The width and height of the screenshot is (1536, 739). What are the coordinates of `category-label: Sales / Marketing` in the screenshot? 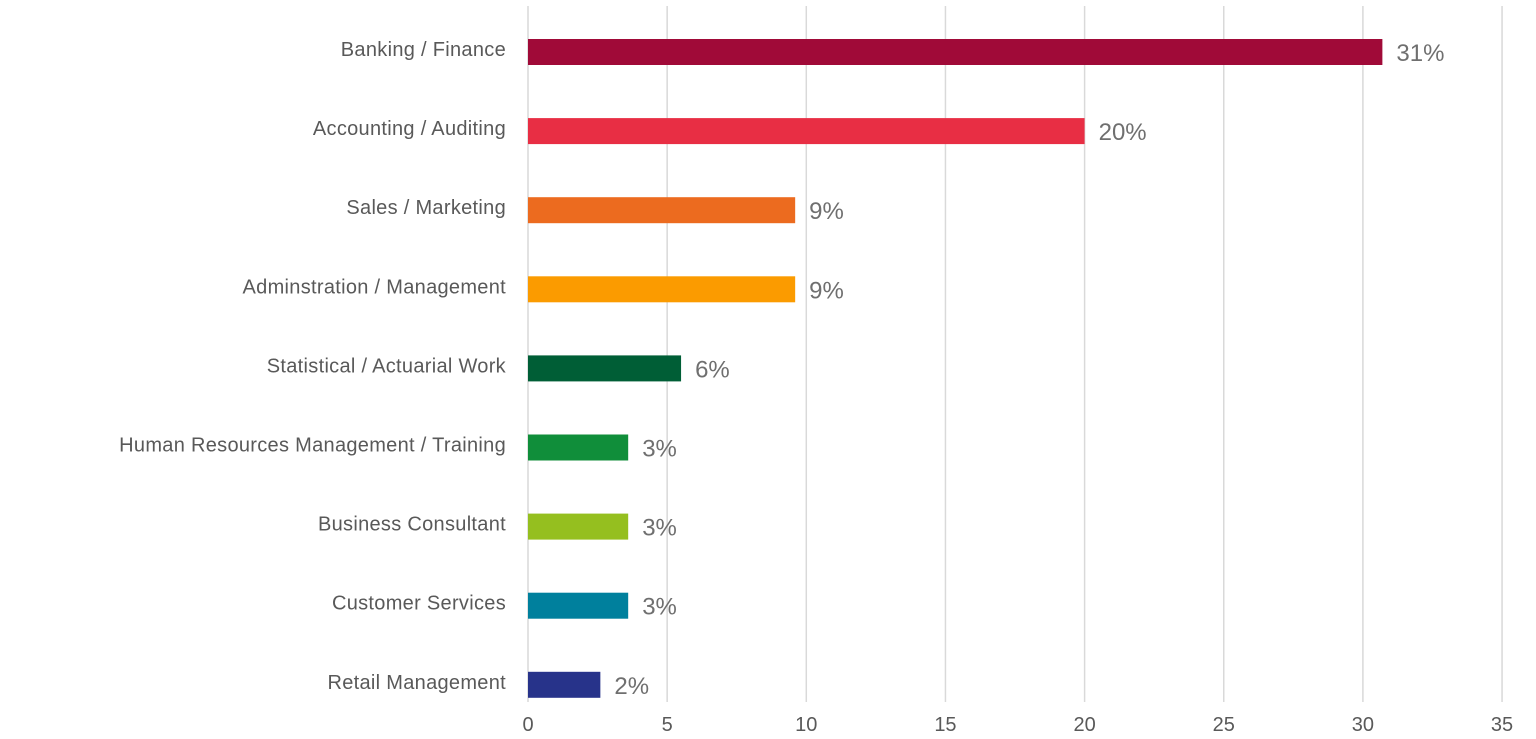 It's located at (426, 208).